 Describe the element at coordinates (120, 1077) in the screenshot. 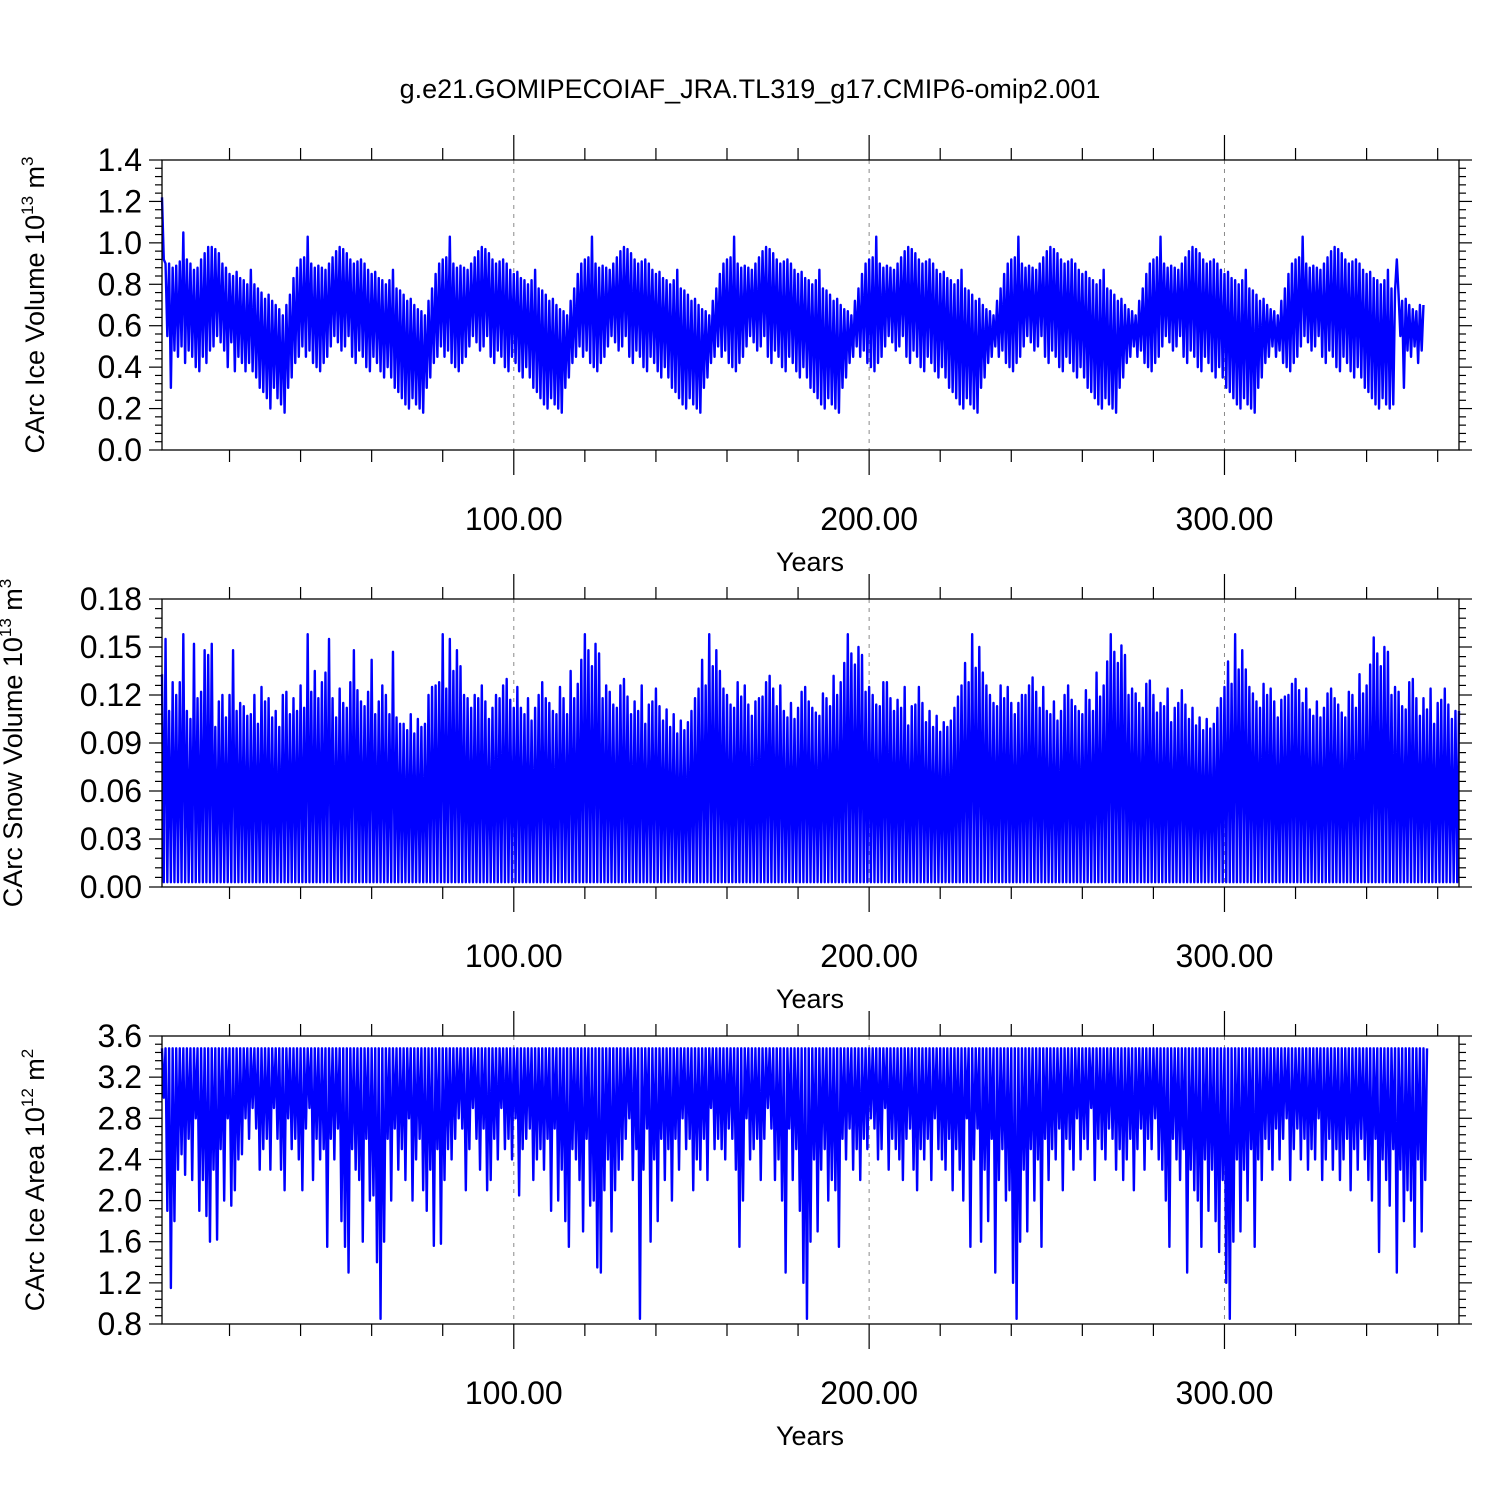

I see `y-tick-label: 3.2` at that location.